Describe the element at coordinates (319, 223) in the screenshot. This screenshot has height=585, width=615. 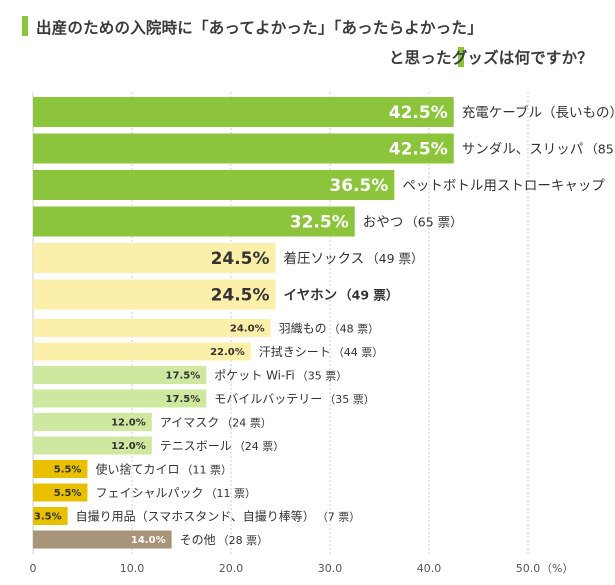
I see `bar-value-label: 32.5%` at that location.